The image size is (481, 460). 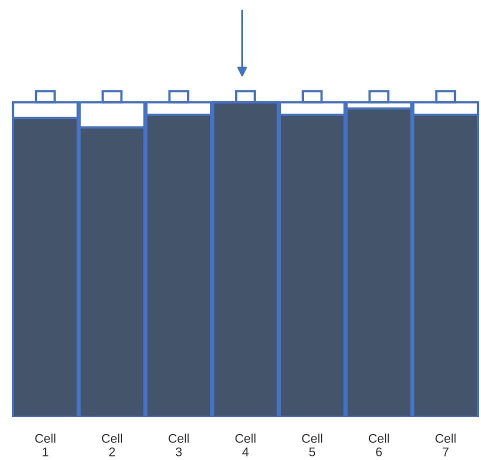 What do you see at coordinates (112, 445) in the screenshot?
I see `x-tick-label: Cell 2` at bounding box center [112, 445].